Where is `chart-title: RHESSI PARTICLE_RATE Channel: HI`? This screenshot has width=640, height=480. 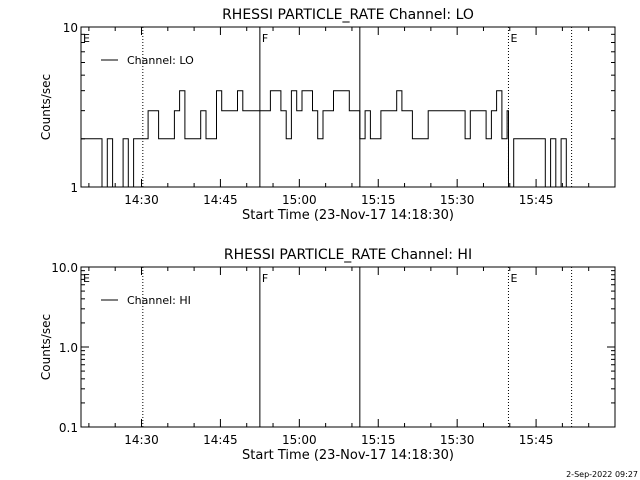
chart-title: RHESSI PARTICLE_RATE Channel: HI is located at coordinates (348, 255).